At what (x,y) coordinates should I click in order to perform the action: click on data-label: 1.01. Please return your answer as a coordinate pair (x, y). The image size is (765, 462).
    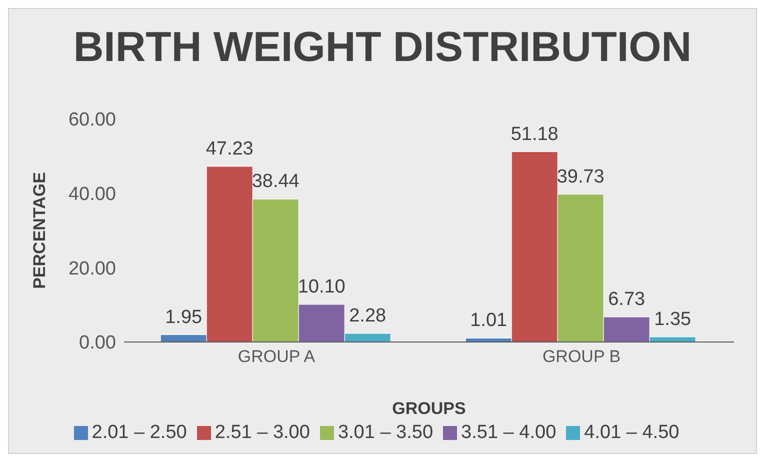
    Looking at the image, I should click on (489, 321).